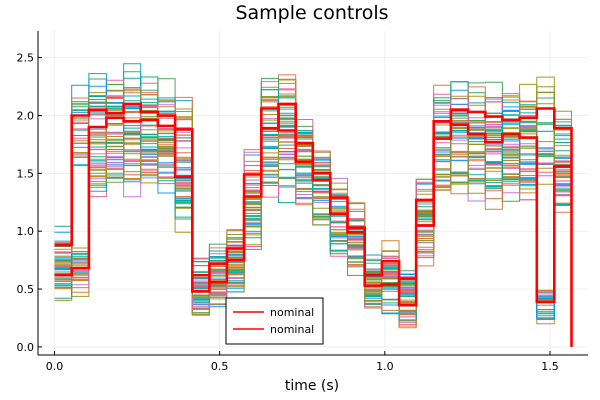  What do you see at coordinates (26, 289) in the screenshot?
I see `y-tick-label: 0.5` at bounding box center [26, 289].